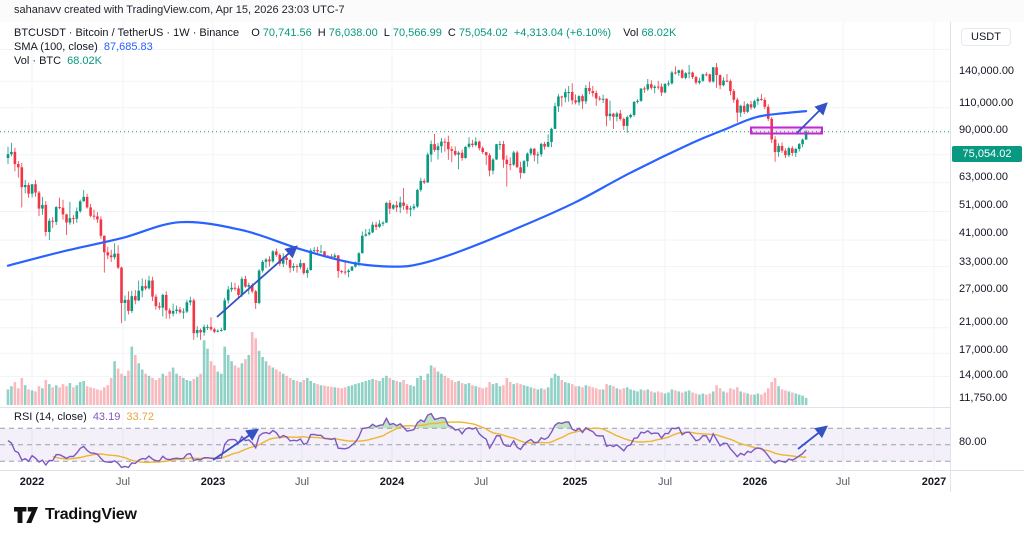 The width and height of the screenshot is (1024, 539). I want to click on price-scale-label: 63,000.00, so click(983, 176).